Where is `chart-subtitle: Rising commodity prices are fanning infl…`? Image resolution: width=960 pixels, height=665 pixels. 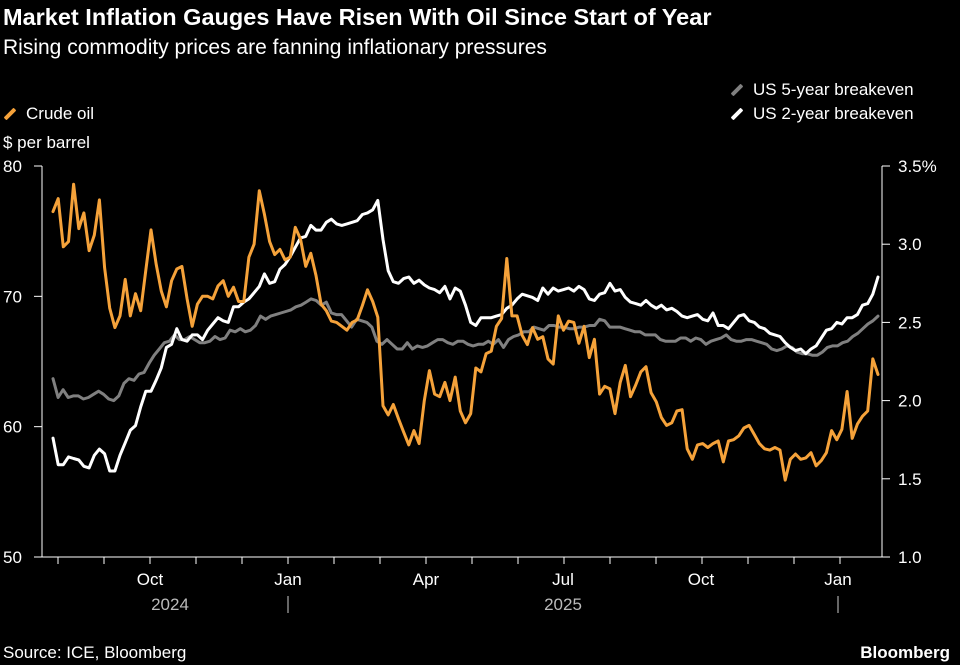
chart-subtitle: Rising commodity prices are fanning infl… is located at coordinates (275, 47).